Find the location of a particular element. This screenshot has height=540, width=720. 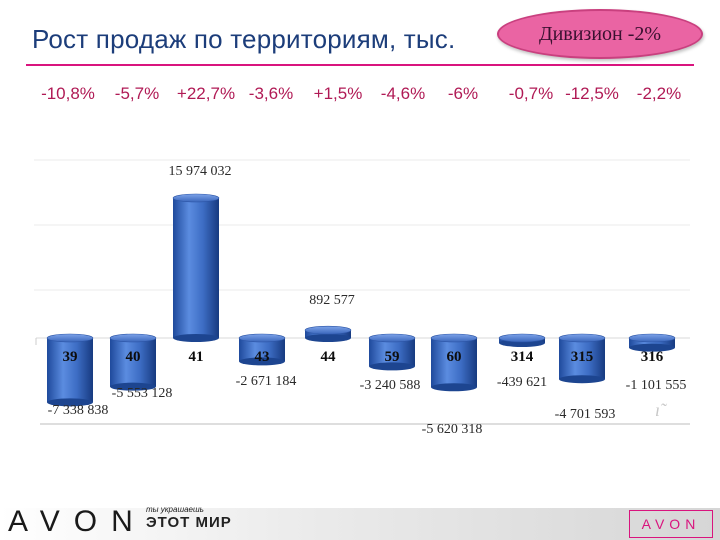

growth-percent-label: -4,6% is located at coordinates (403, 93).